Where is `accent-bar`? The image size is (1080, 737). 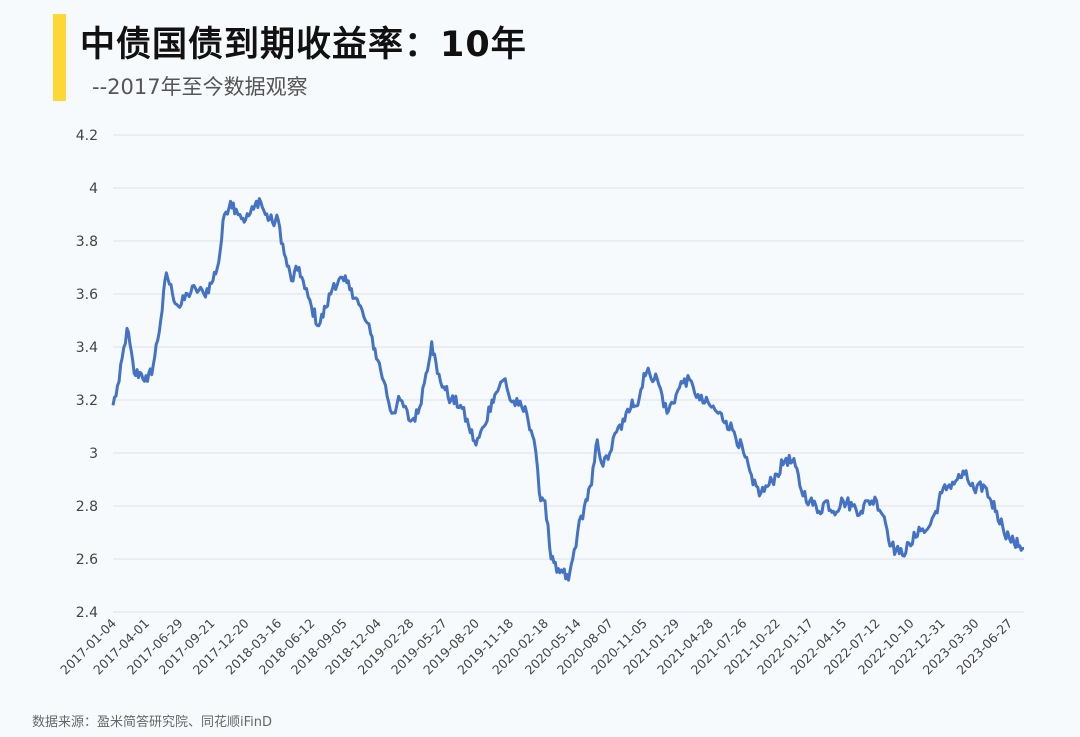 accent-bar is located at coordinates (59, 57).